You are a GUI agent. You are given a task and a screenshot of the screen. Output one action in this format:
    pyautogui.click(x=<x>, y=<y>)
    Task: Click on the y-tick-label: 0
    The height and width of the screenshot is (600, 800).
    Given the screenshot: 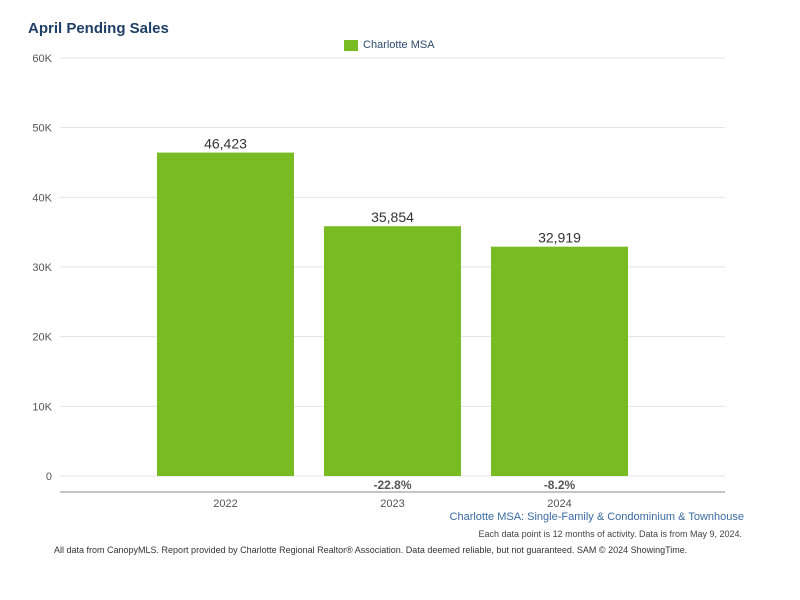 What is the action you would take?
    pyautogui.click(x=49, y=477)
    